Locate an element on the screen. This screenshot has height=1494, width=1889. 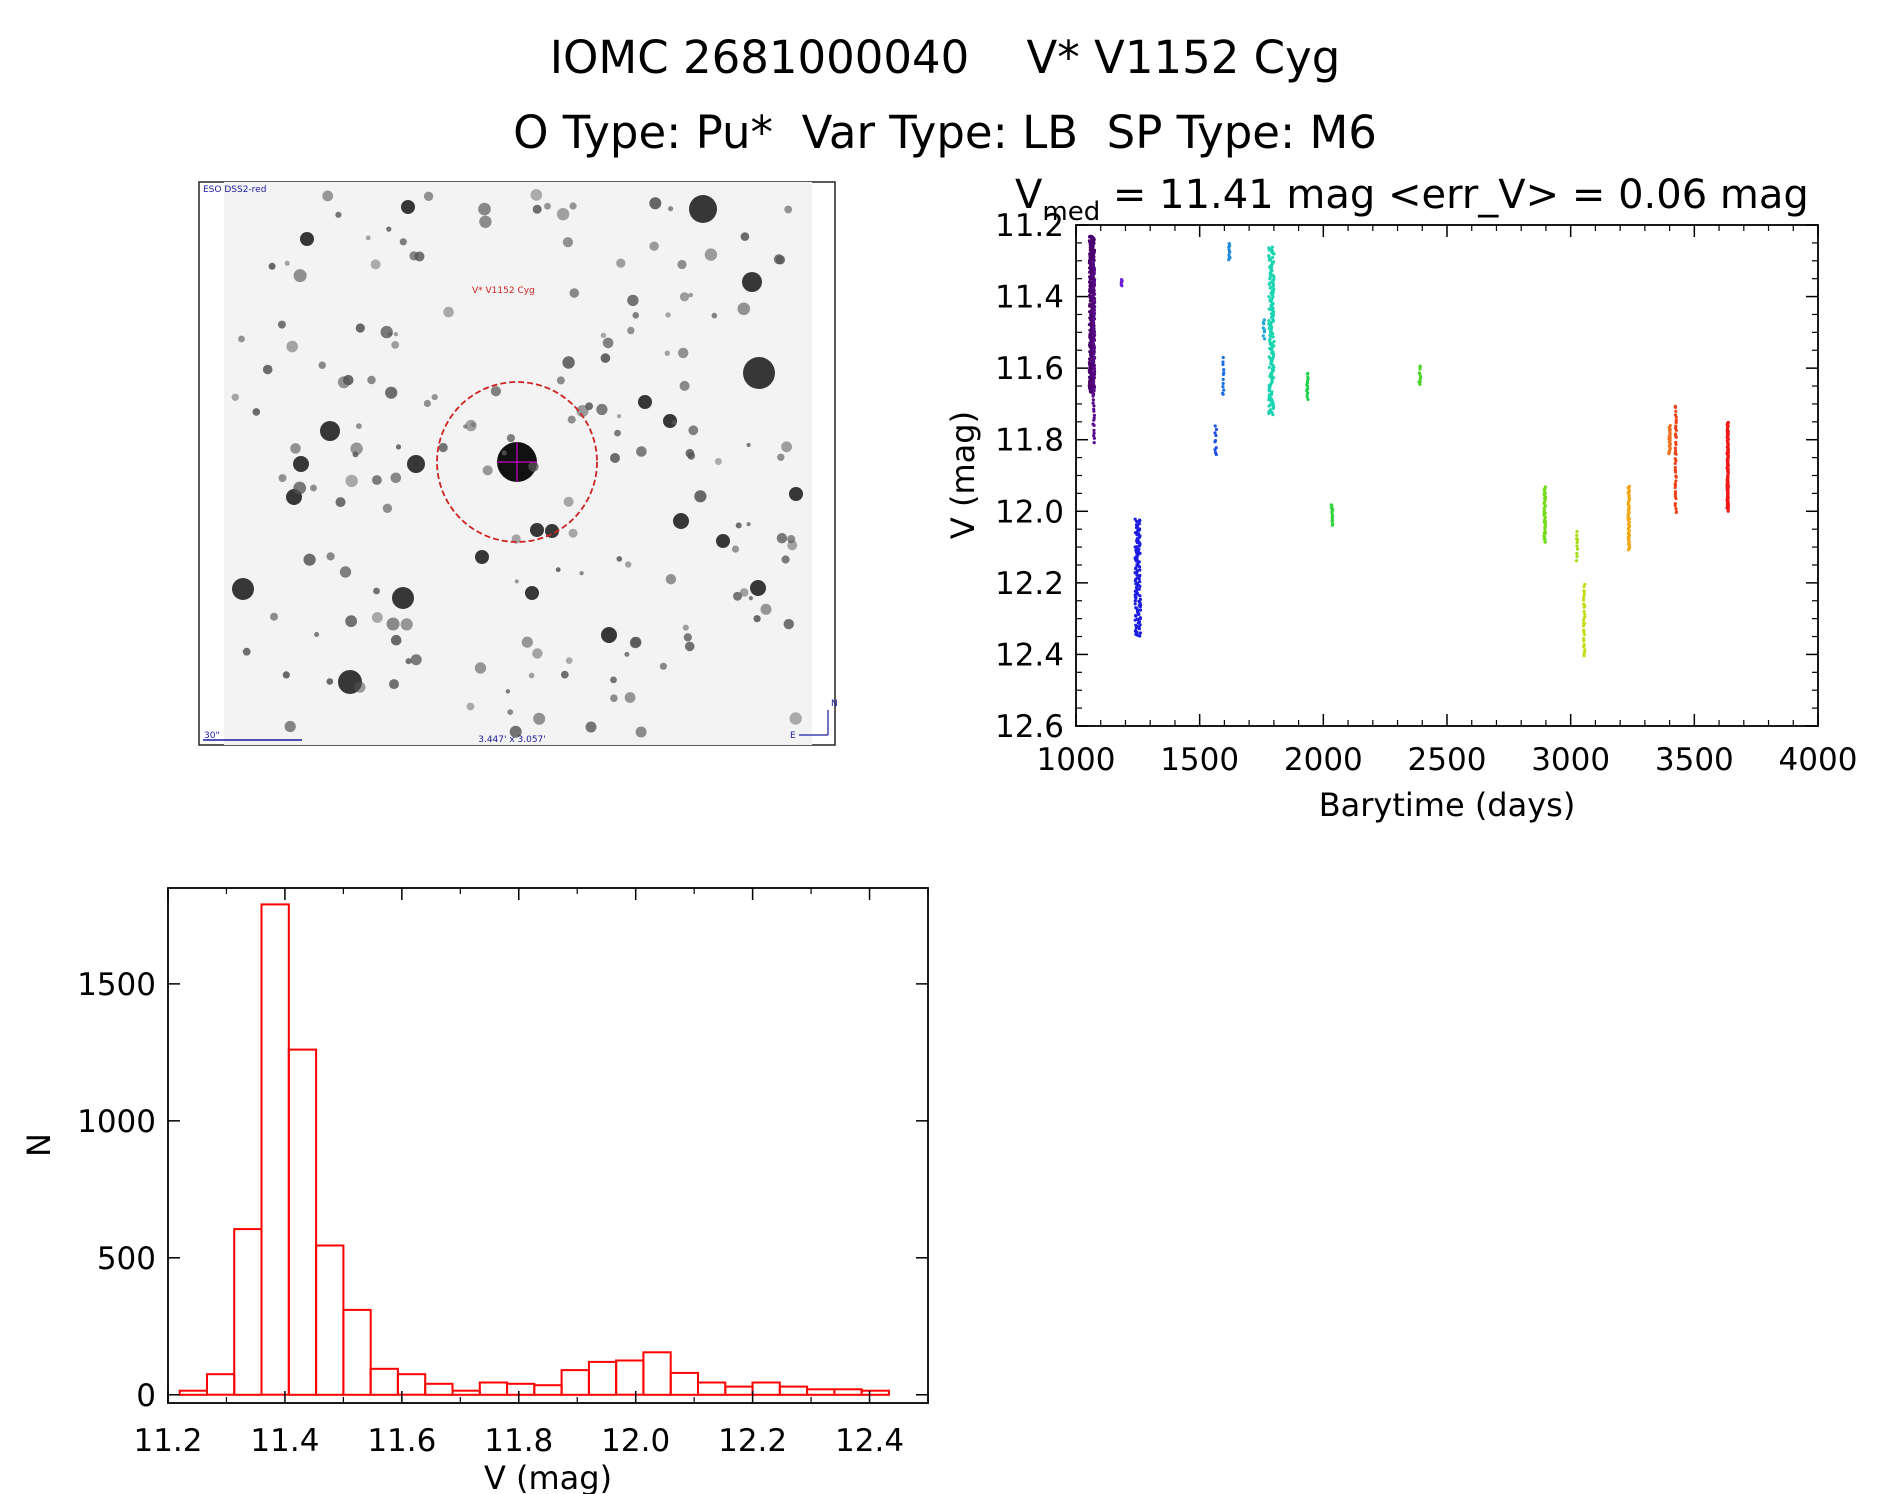
x-tick-label: 12.0 is located at coordinates (635, 1441).